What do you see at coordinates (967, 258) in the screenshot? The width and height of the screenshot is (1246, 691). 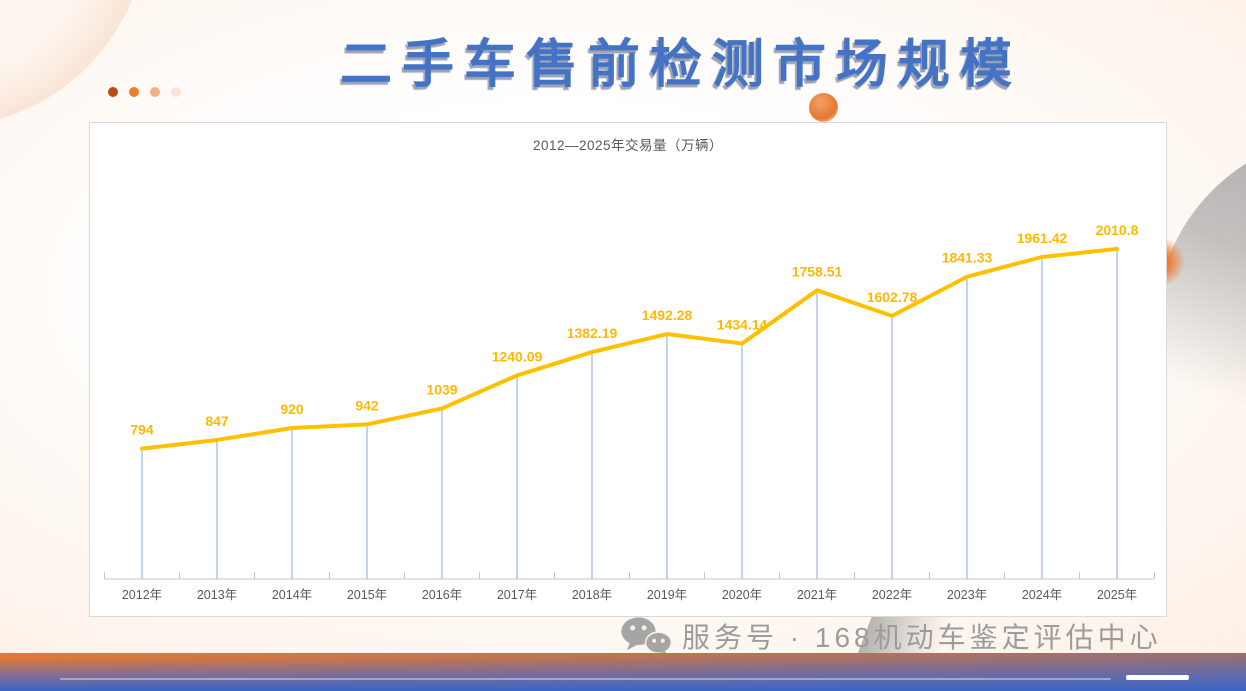 I see `svg-text: 1841.33` at bounding box center [967, 258].